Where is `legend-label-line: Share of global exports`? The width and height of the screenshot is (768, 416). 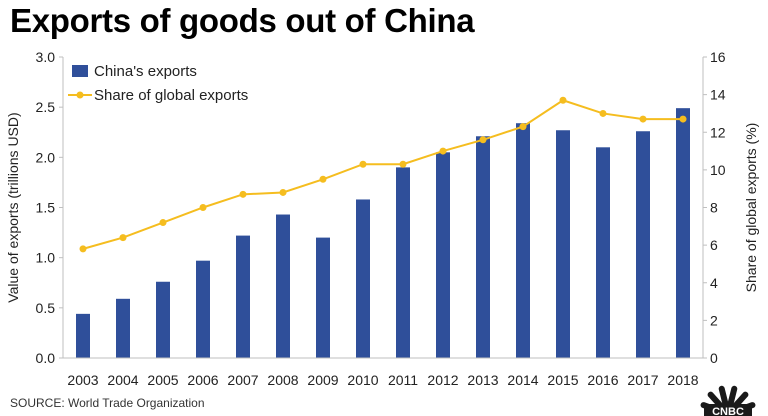
legend-label-line: Share of global exports is located at coordinates (171, 95).